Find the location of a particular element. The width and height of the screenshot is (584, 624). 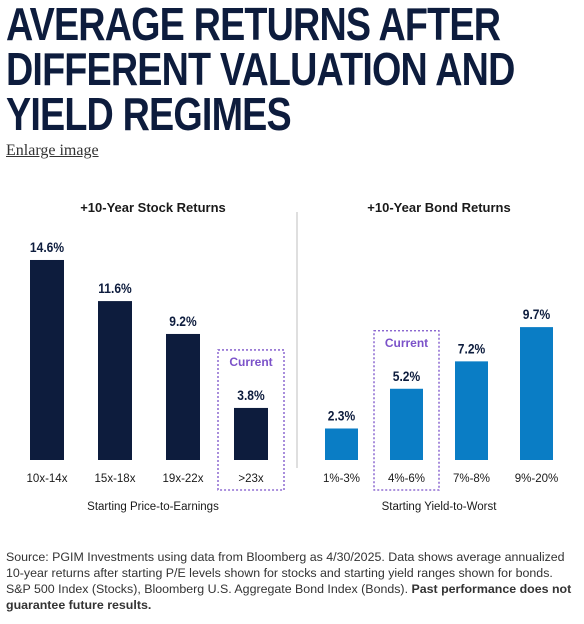

stock-category-label: 19x-22x is located at coordinates (183, 479).